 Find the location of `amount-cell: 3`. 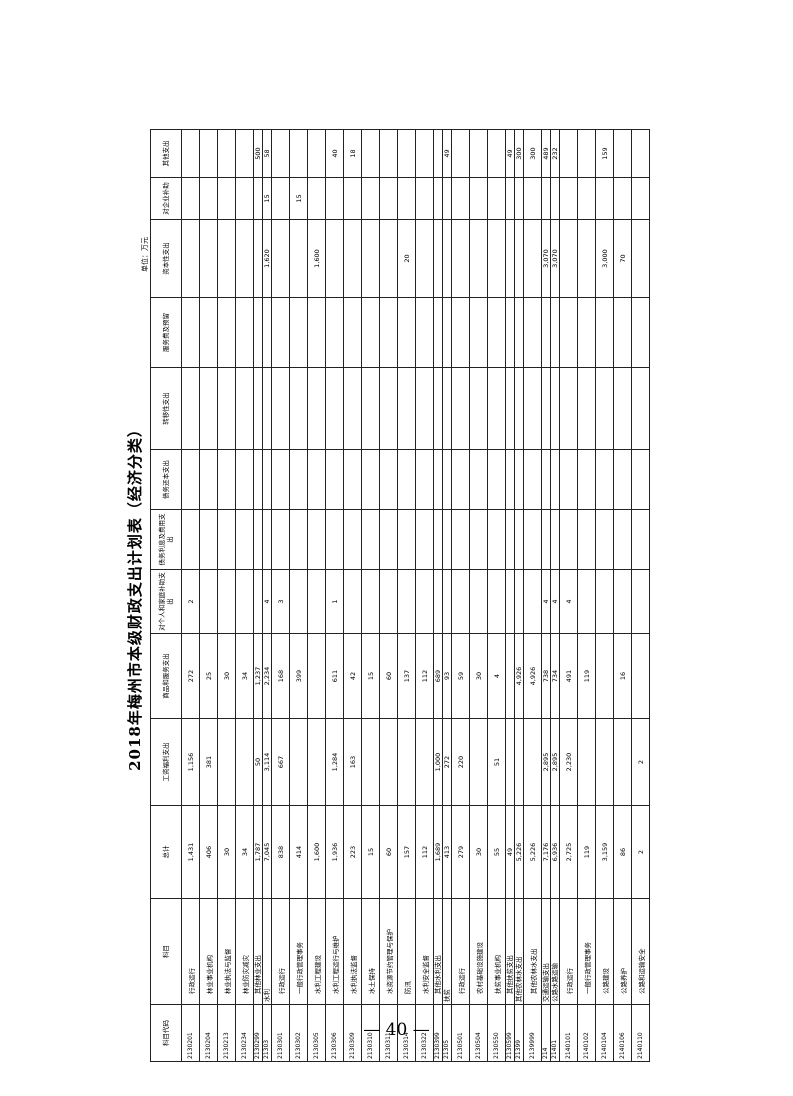

amount-cell: 3 is located at coordinates (280, 601).